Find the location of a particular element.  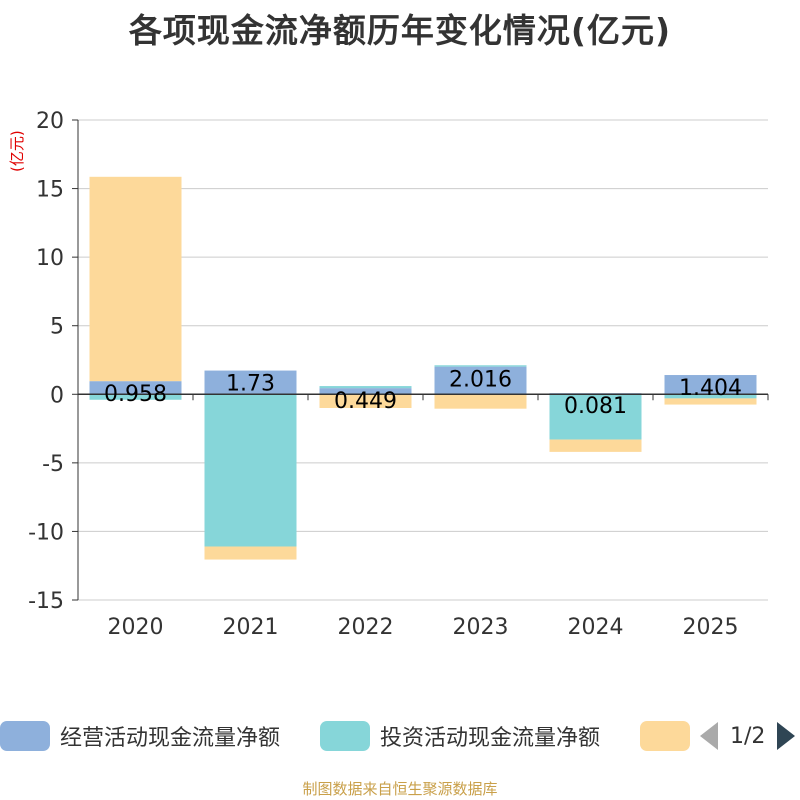

legend-pager: 1/2 is located at coordinates (748, 736).